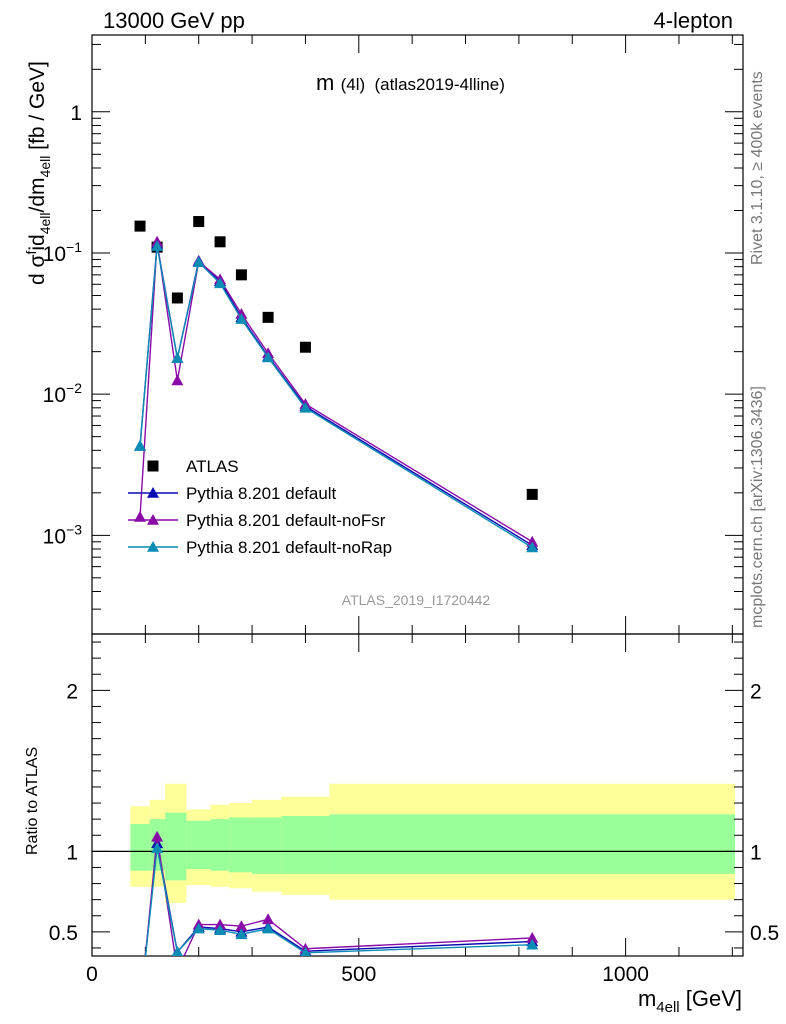 Image resolution: width=786 pixels, height=1024 pixels. I want to click on ratio-y-tick-label-left: 0.5, so click(63, 933).